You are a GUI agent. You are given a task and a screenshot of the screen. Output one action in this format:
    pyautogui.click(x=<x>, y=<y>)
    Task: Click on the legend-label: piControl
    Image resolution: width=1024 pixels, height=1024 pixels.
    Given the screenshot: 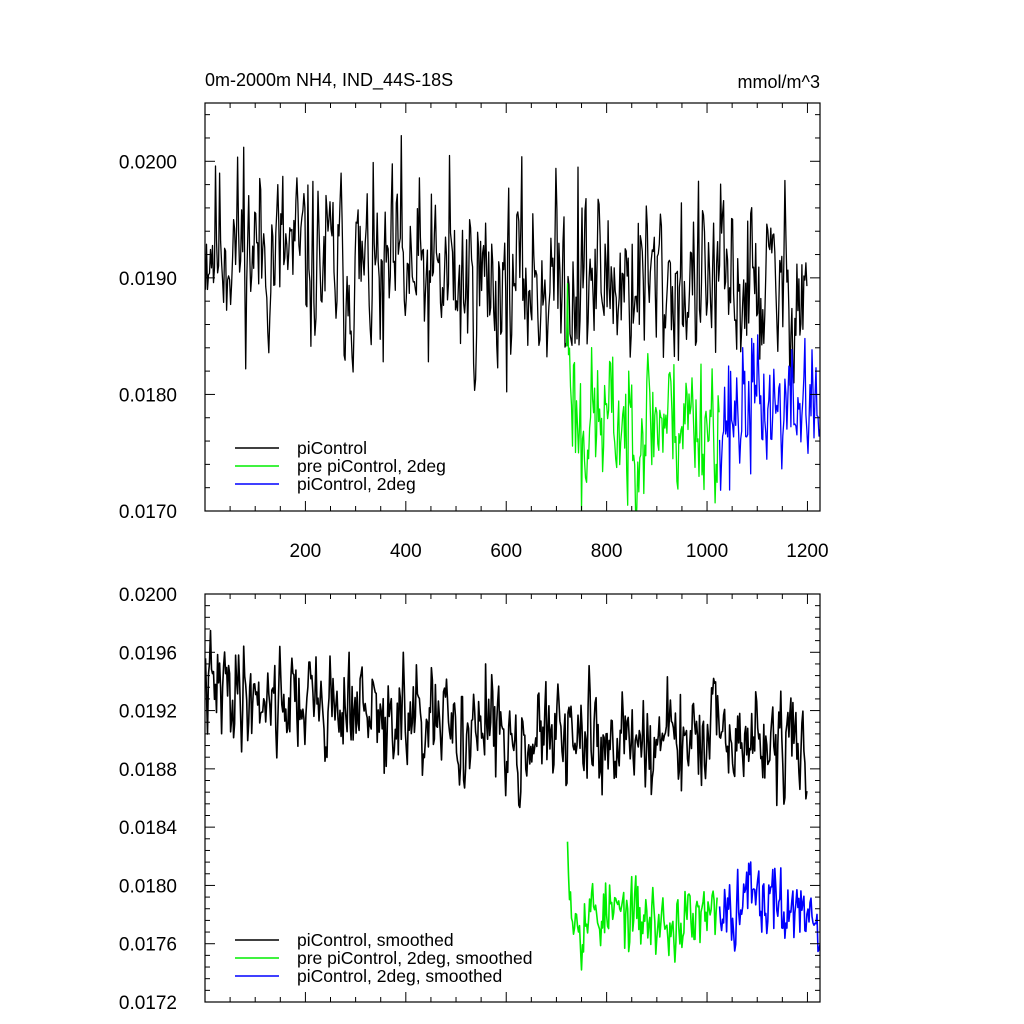 What is the action you would take?
    pyautogui.click(x=332, y=448)
    